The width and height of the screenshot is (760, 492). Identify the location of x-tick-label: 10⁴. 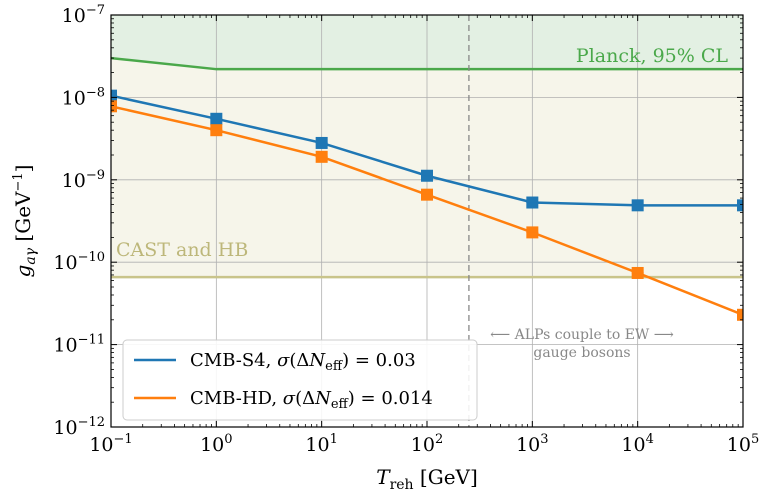
(637, 444).